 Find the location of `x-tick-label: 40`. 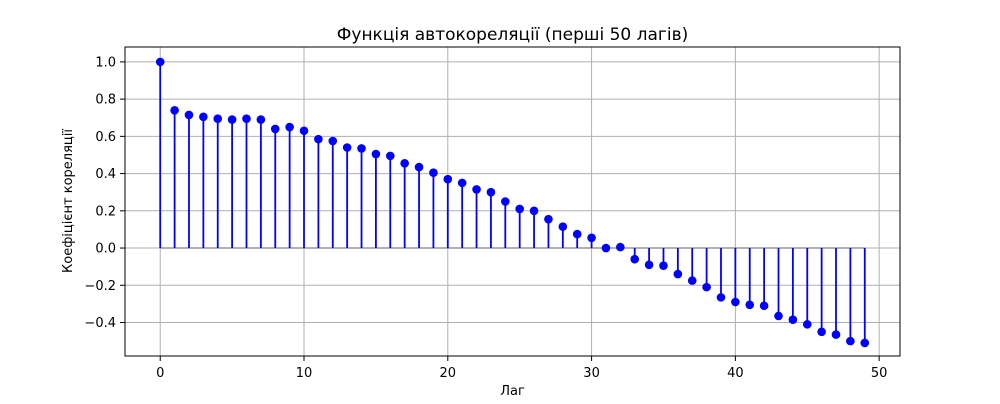

x-tick-label: 40 is located at coordinates (735, 373).